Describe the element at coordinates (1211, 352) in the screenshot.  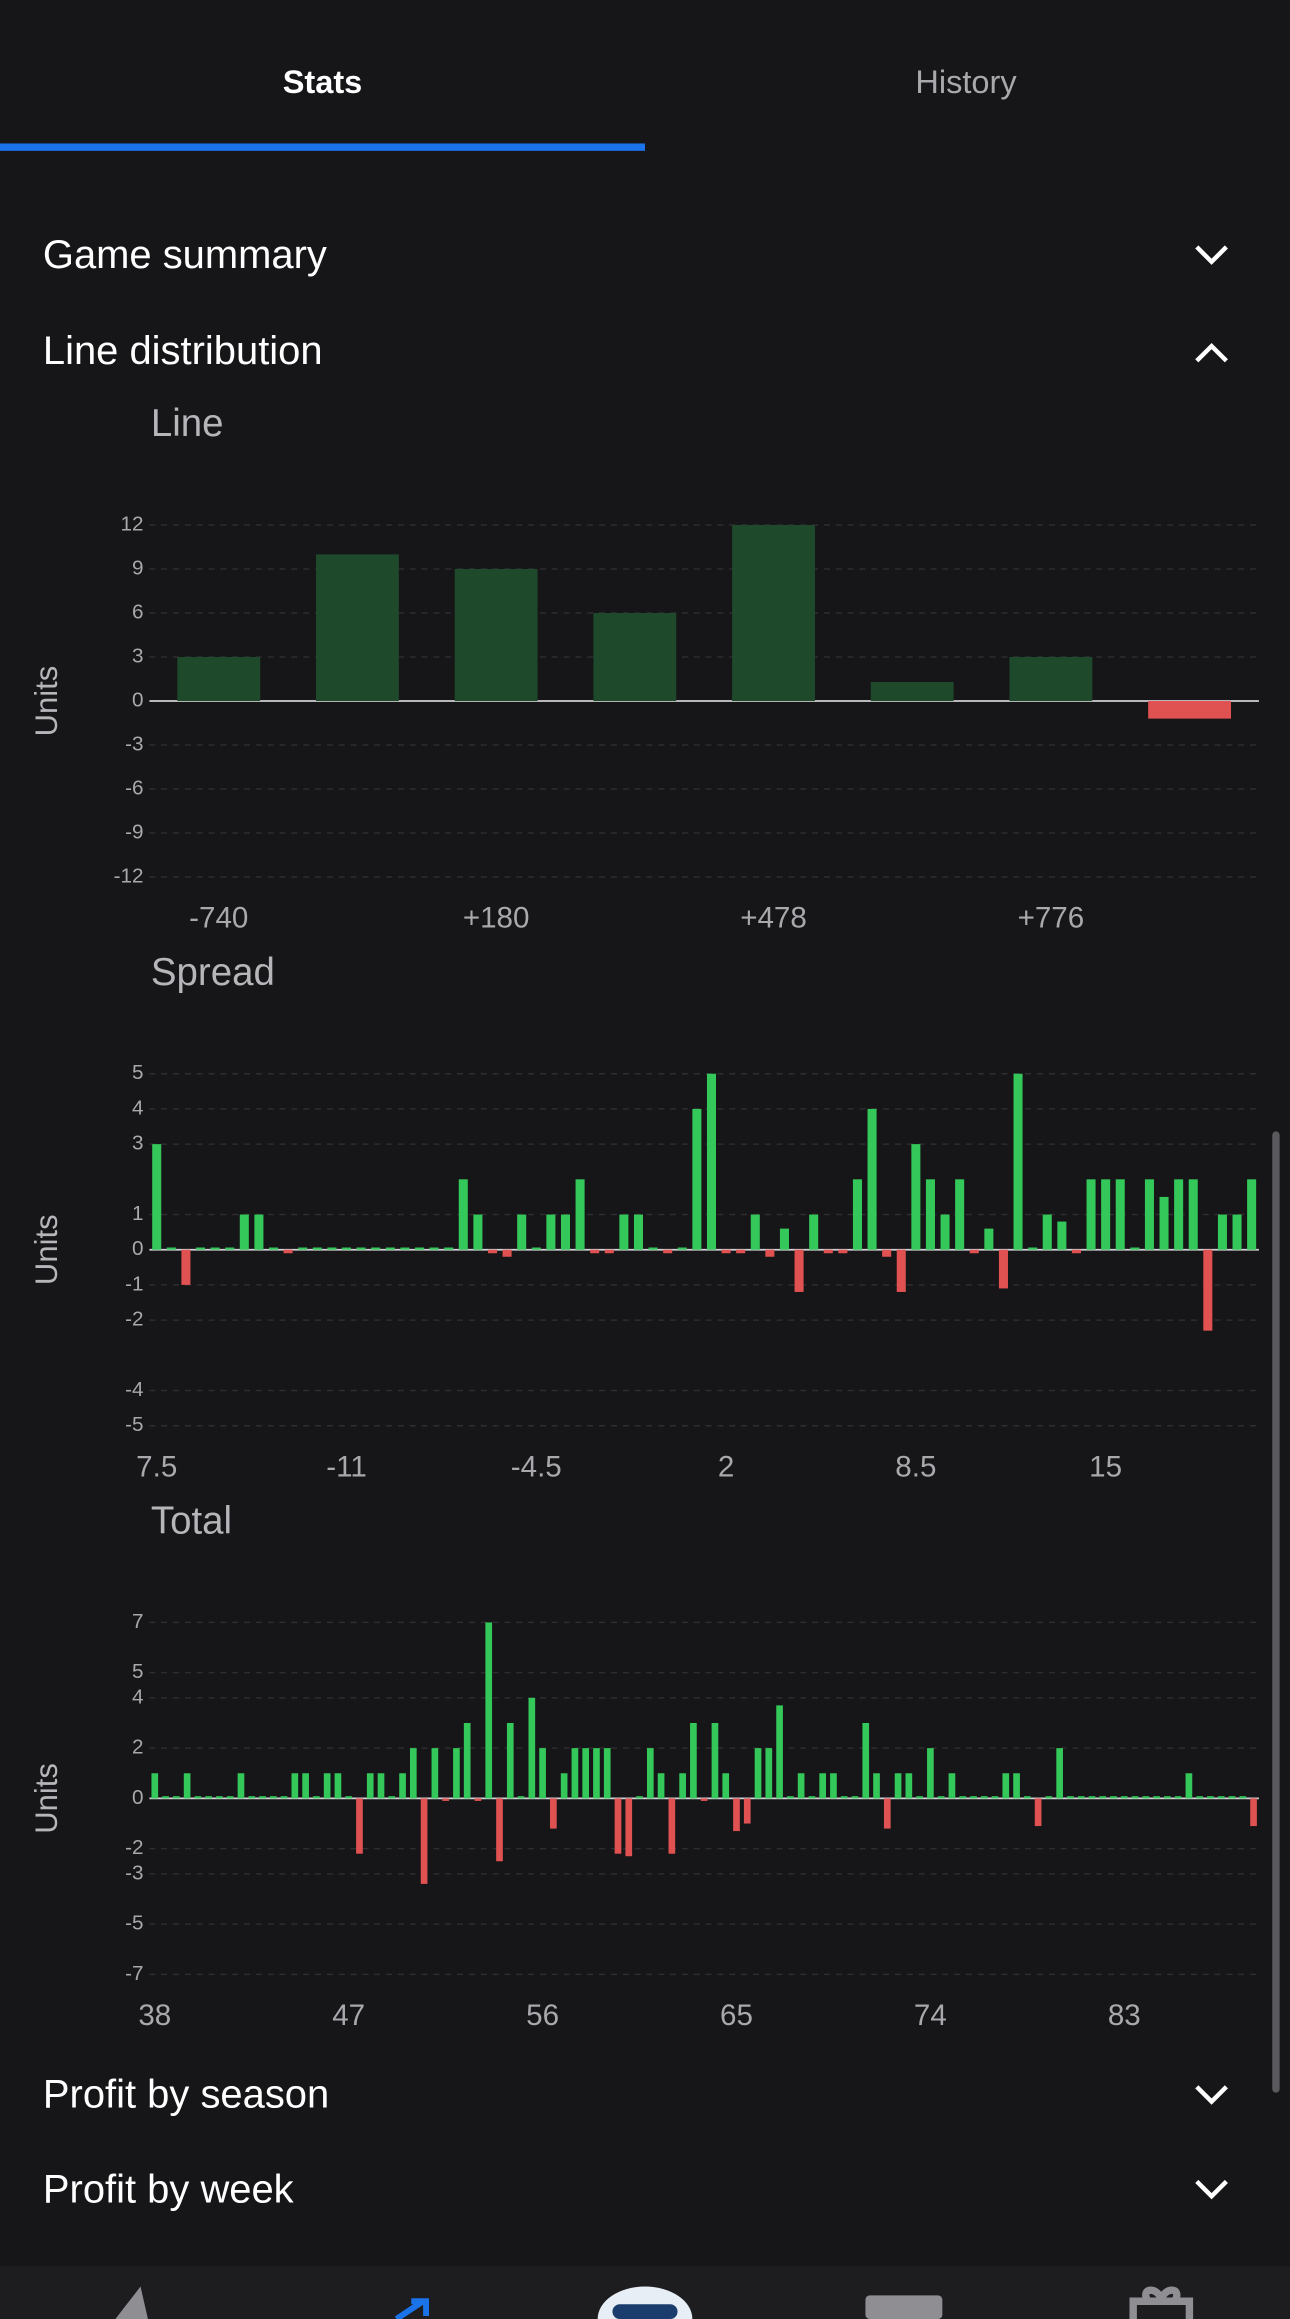
I see `chevron-up` at that location.